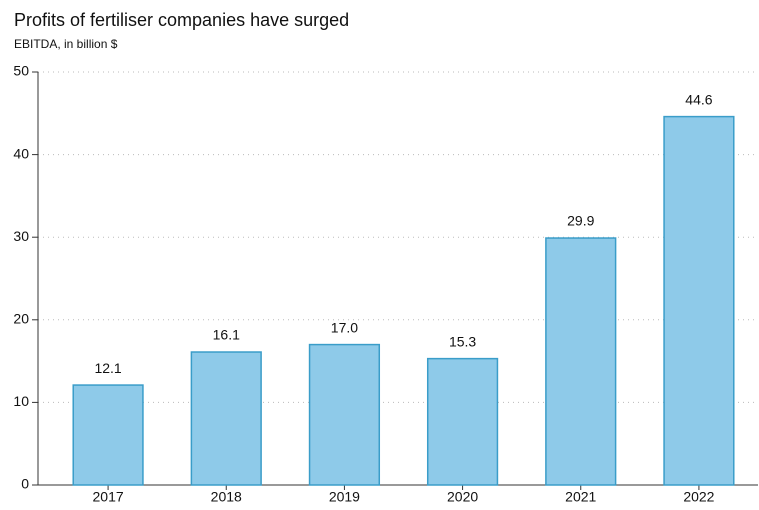 The width and height of the screenshot is (759, 510). What do you see at coordinates (21, 319) in the screenshot?
I see `y-tick-label: 20` at bounding box center [21, 319].